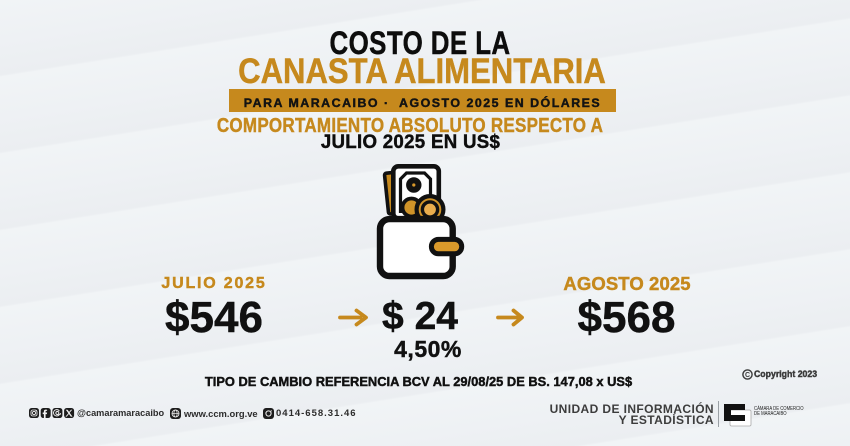  Describe the element at coordinates (747, 375) in the screenshot. I see `svg-text: C` at that location.